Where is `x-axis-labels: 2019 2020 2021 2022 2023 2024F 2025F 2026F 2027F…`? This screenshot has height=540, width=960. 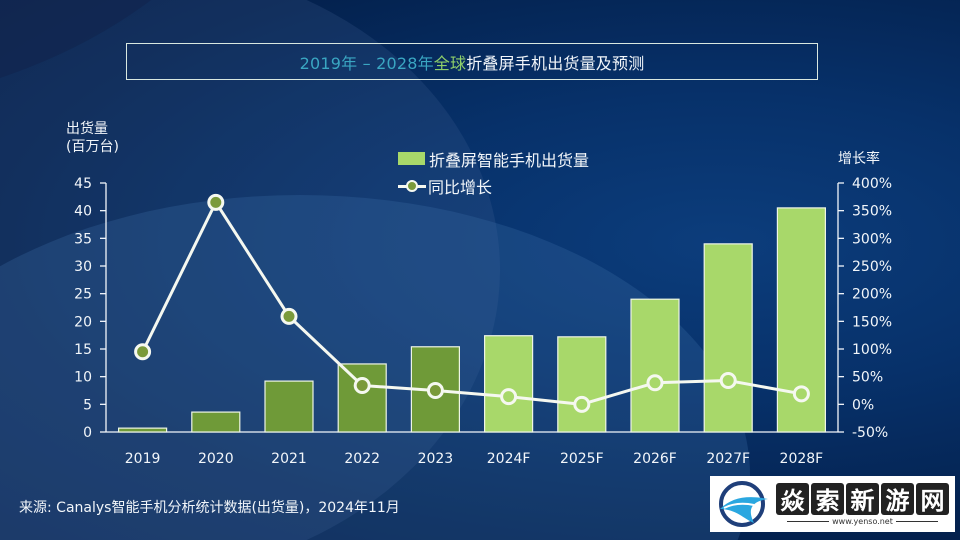 x-axis-labels: 2019 2020 2021 2022 2023 2024F 2025F 2026F 2027F… is located at coordinates (474, 459).